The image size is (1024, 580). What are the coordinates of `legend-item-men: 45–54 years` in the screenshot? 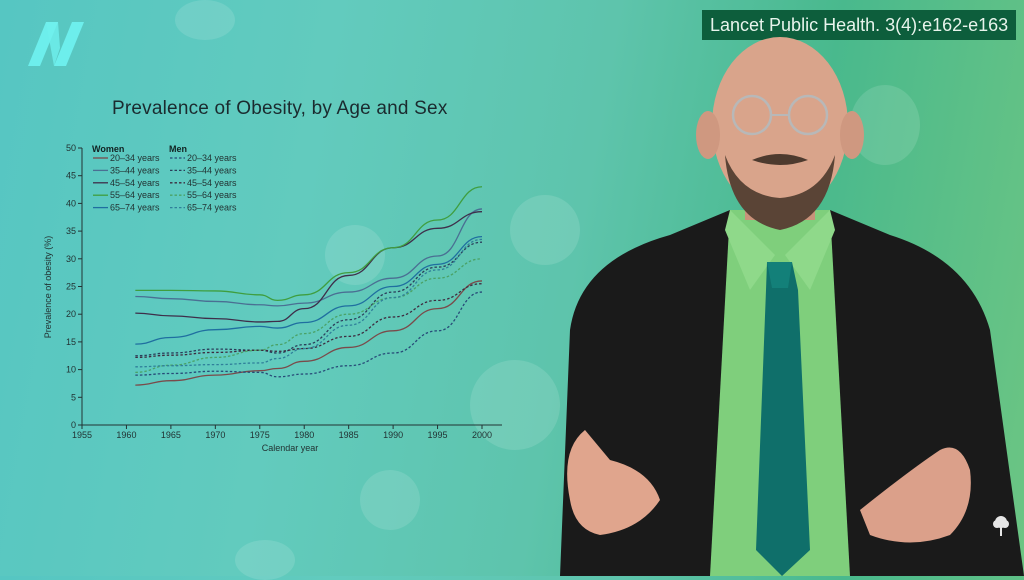 It's located at (212, 183).